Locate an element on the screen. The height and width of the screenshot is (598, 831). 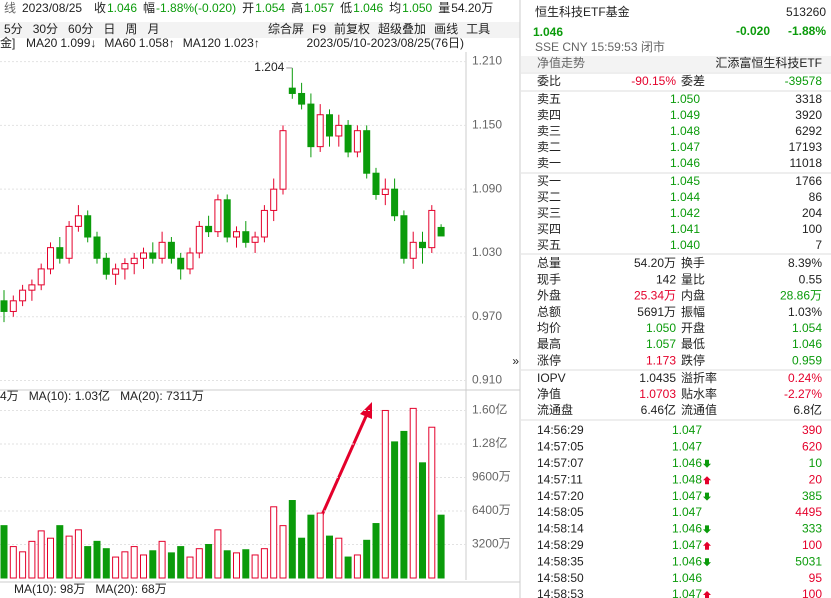
change-pct: -1.88% is located at coordinates (807, 31).